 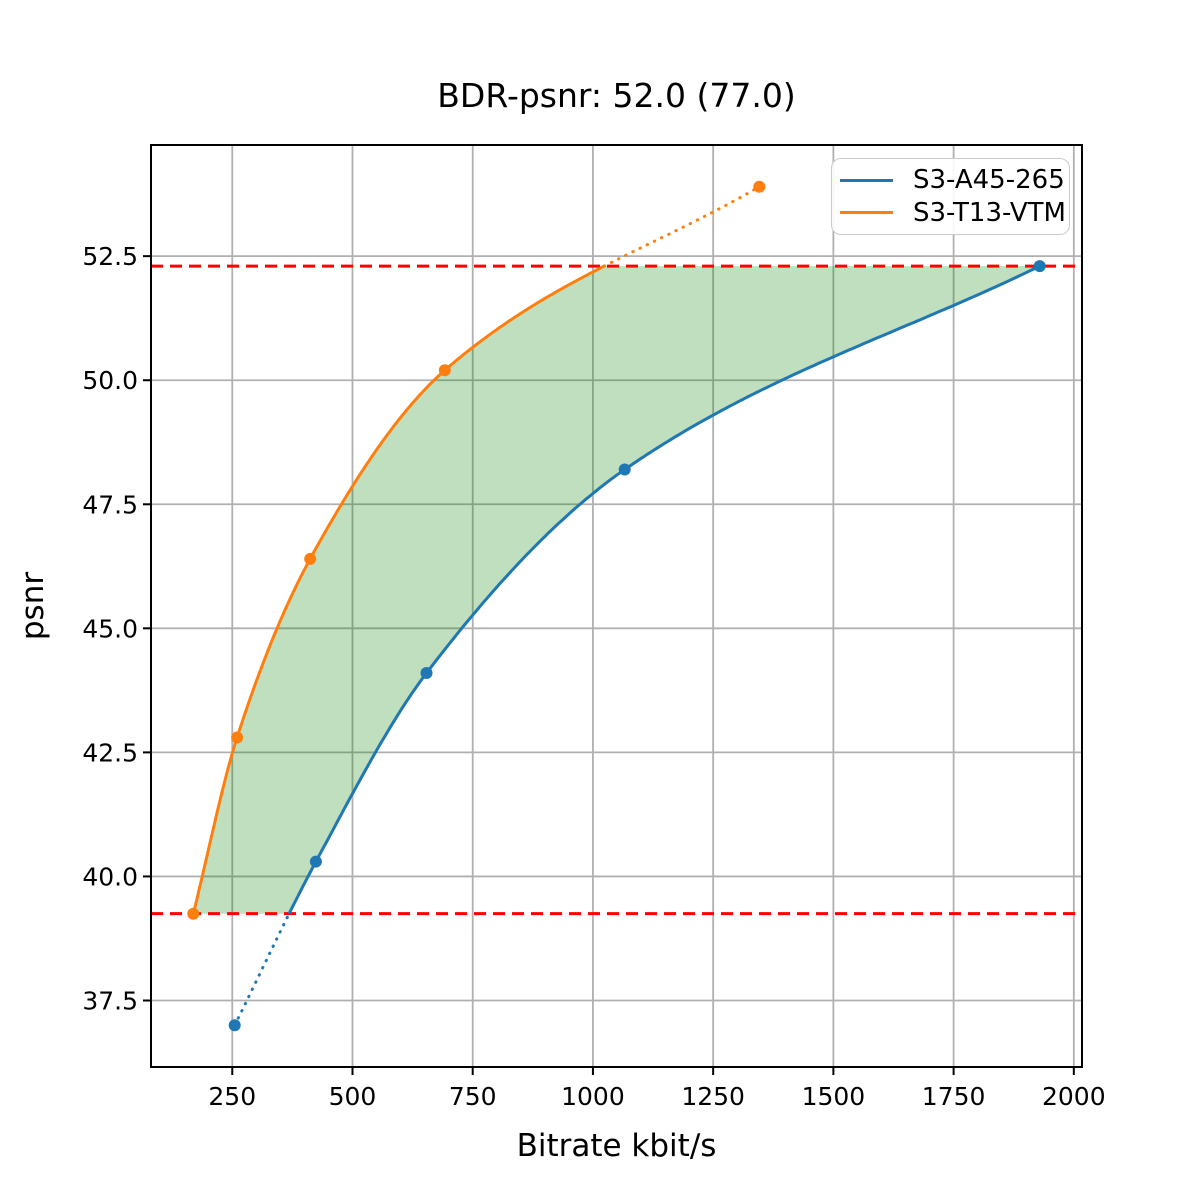 What do you see at coordinates (110, 1001) in the screenshot?
I see `y-tick-label: 37.5` at bounding box center [110, 1001].